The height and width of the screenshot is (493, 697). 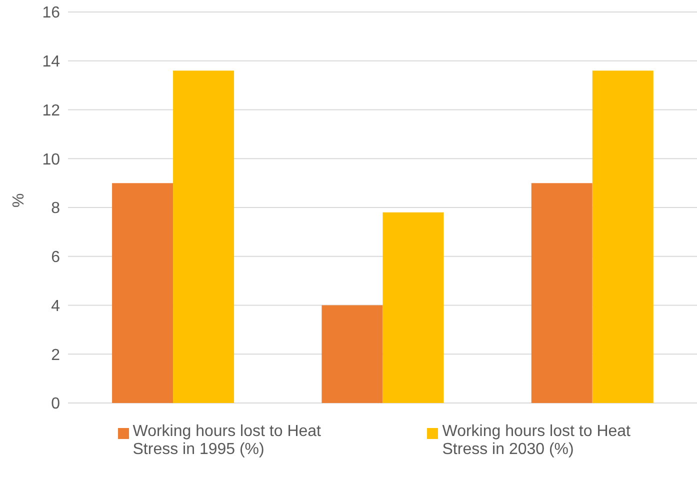 I want to click on legend-label: Working hours lost to Heat Stress in 1995 (%), so click(x=227, y=441).